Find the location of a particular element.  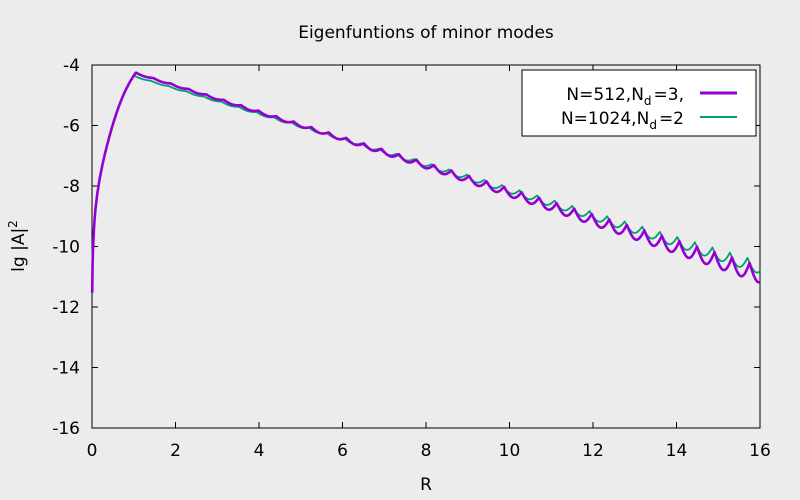

svg-text: lg |A|2 is located at coordinates (17, 246).